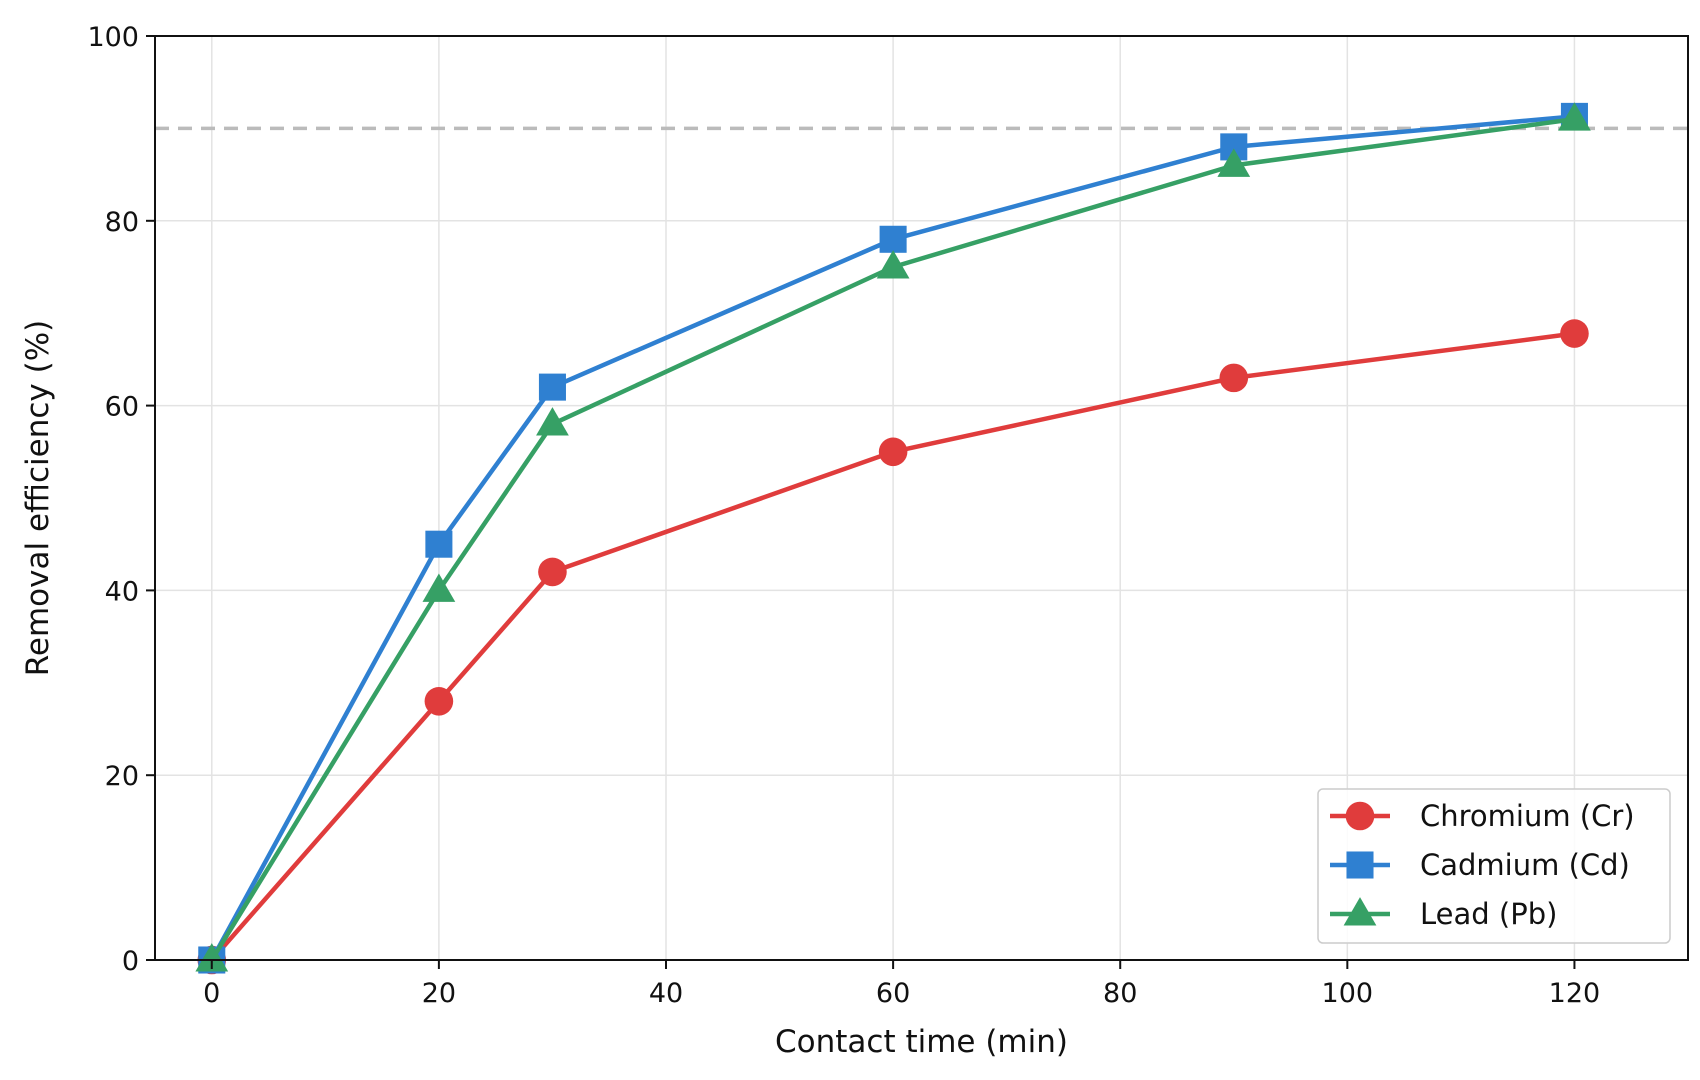  I want to click on x-tick-label: 60, so click(893, 993).